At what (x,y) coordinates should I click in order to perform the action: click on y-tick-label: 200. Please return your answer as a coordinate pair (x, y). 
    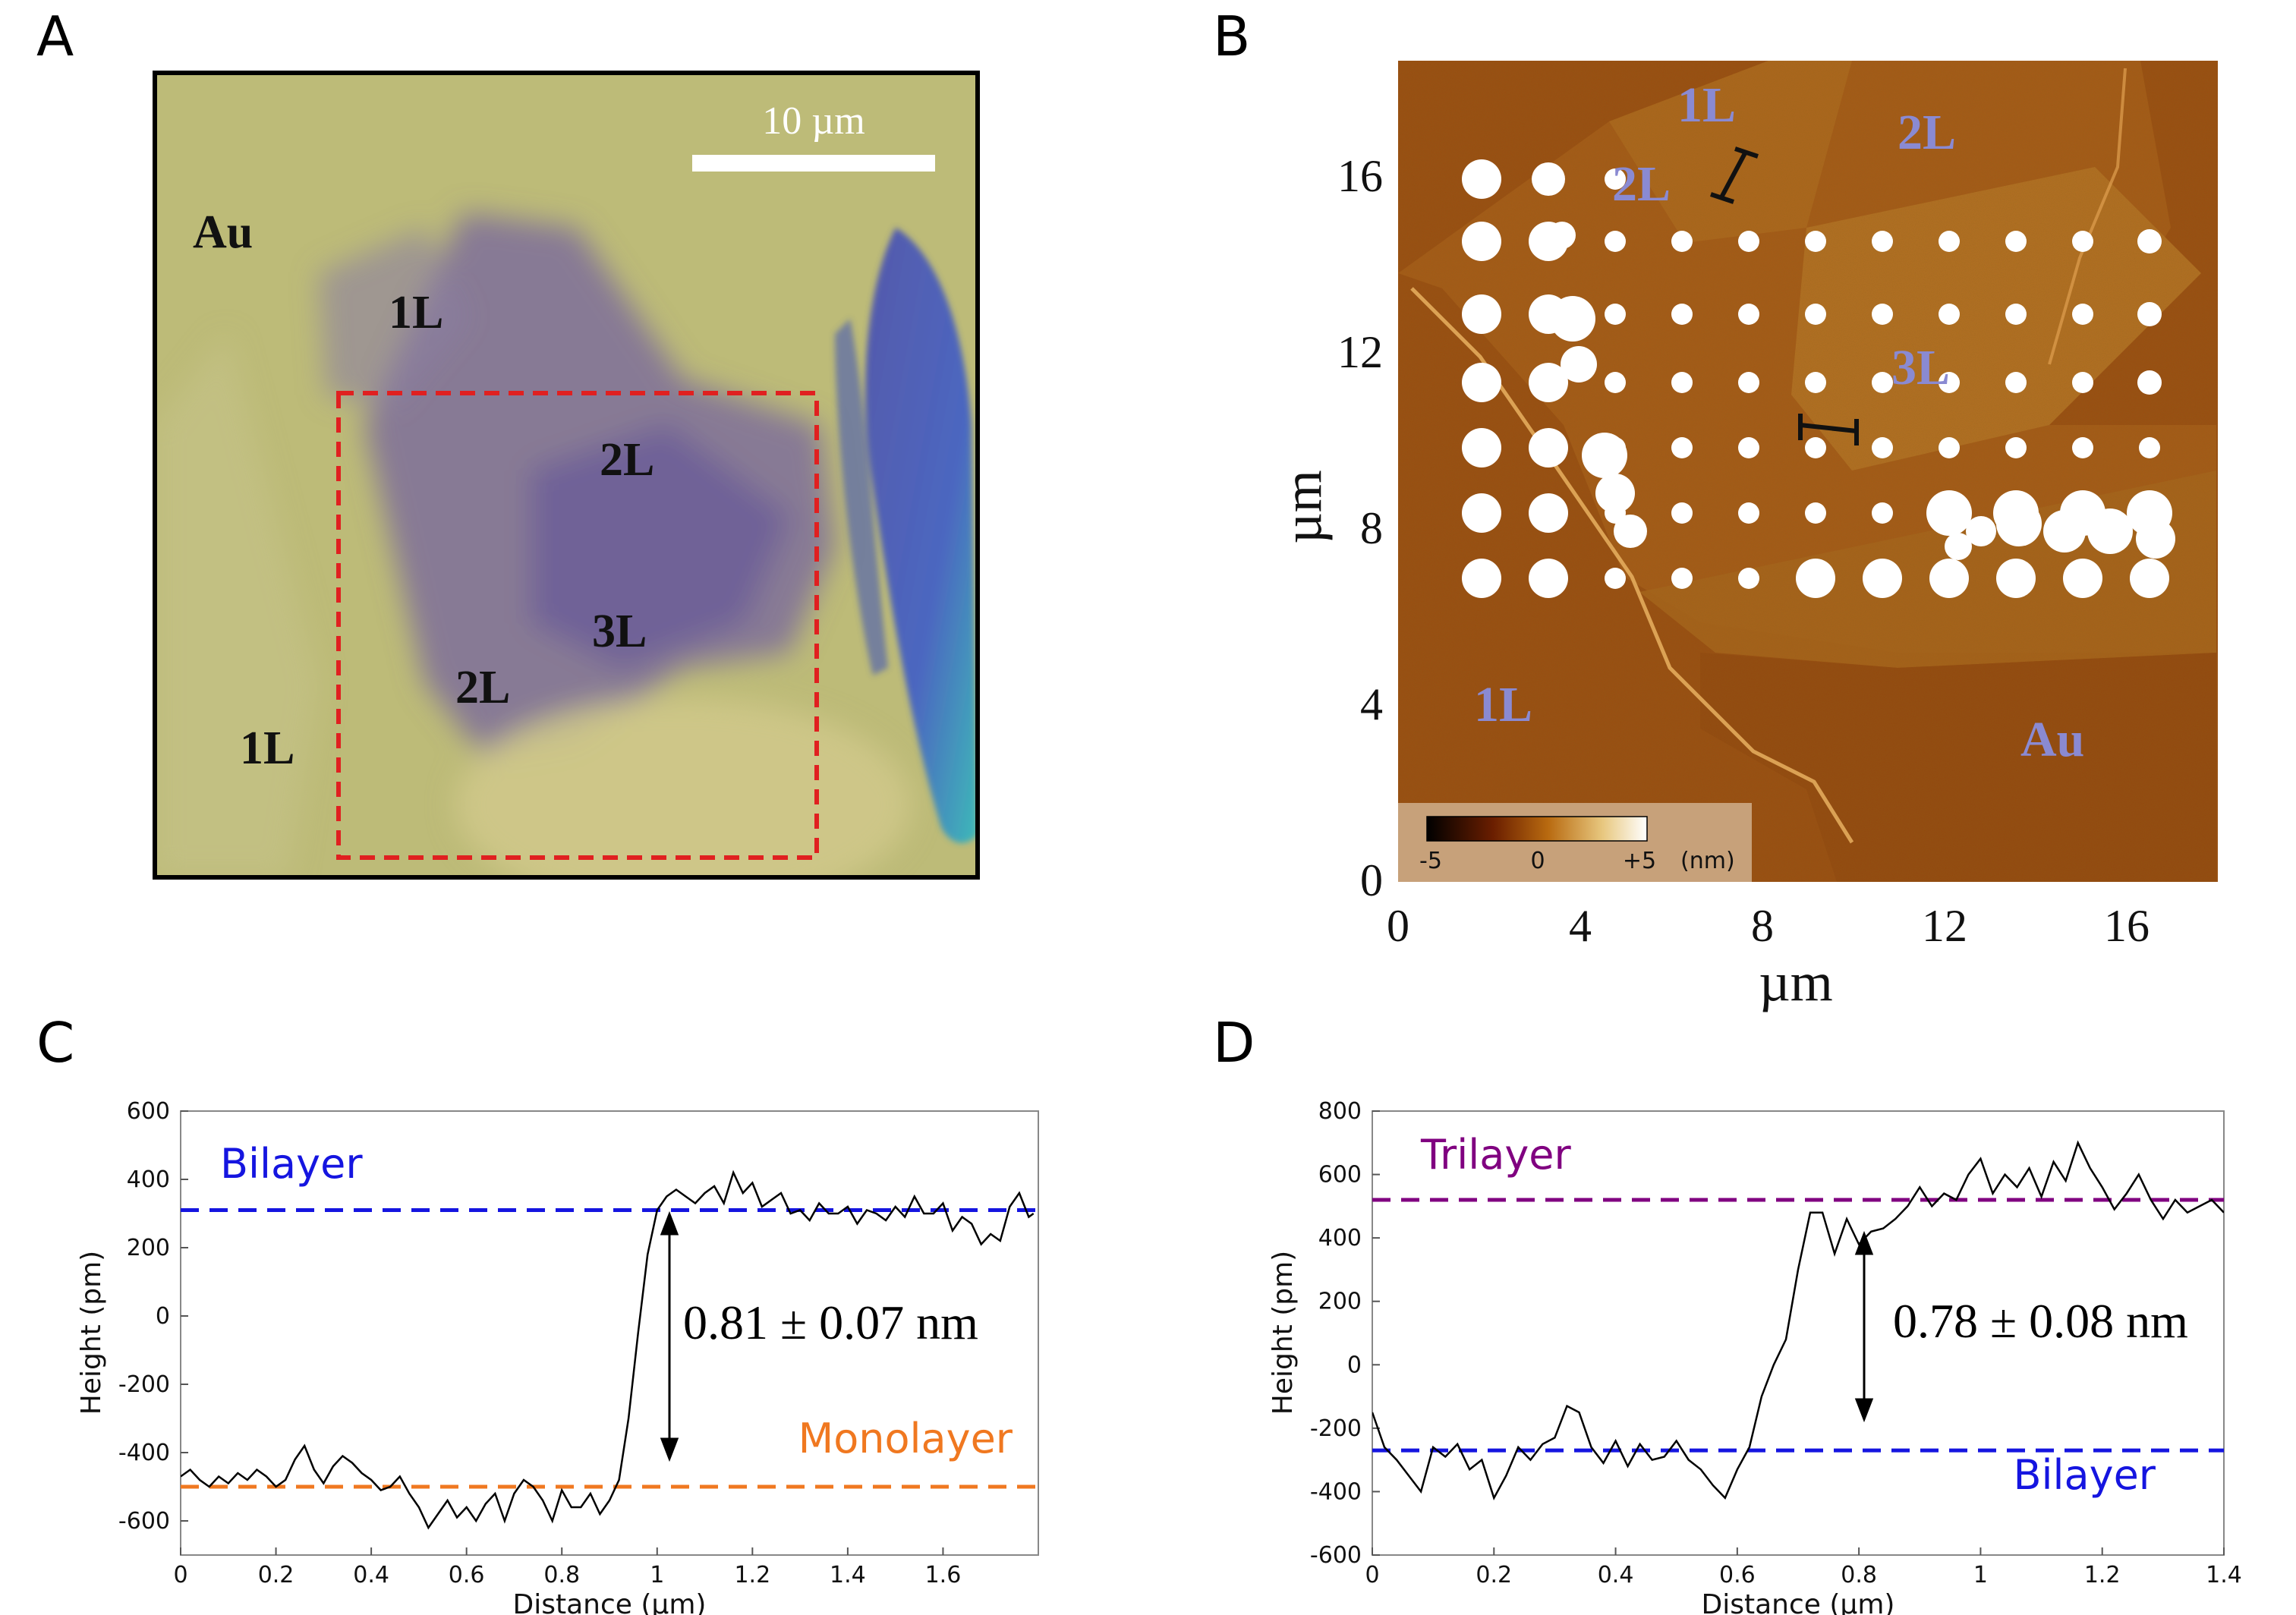
    Looking at the image, I should click on (148, 1248).